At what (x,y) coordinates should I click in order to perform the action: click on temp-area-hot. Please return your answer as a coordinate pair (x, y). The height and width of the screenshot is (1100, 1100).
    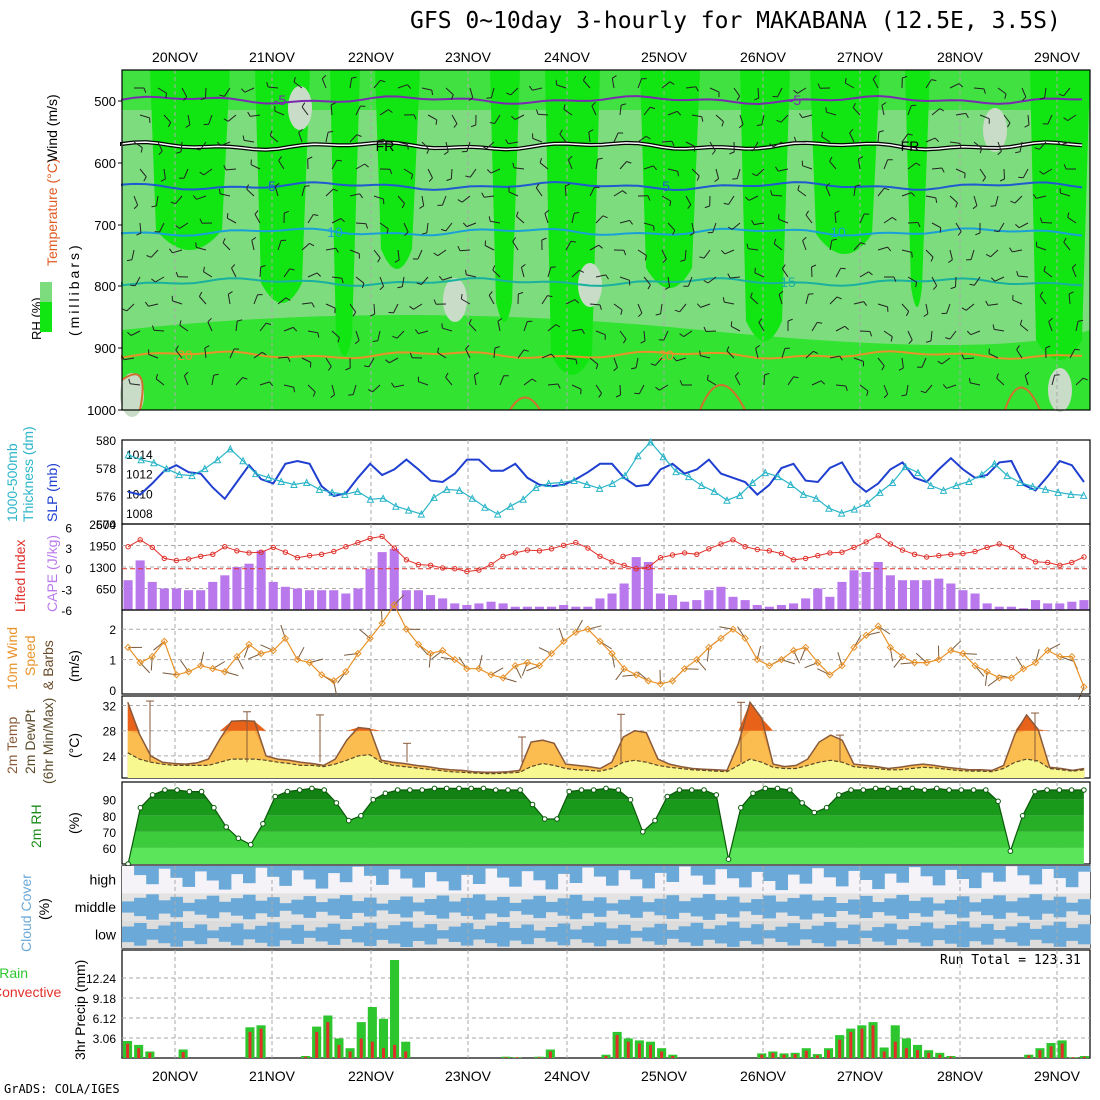
    Looking at the image, I should click on (606, 716).